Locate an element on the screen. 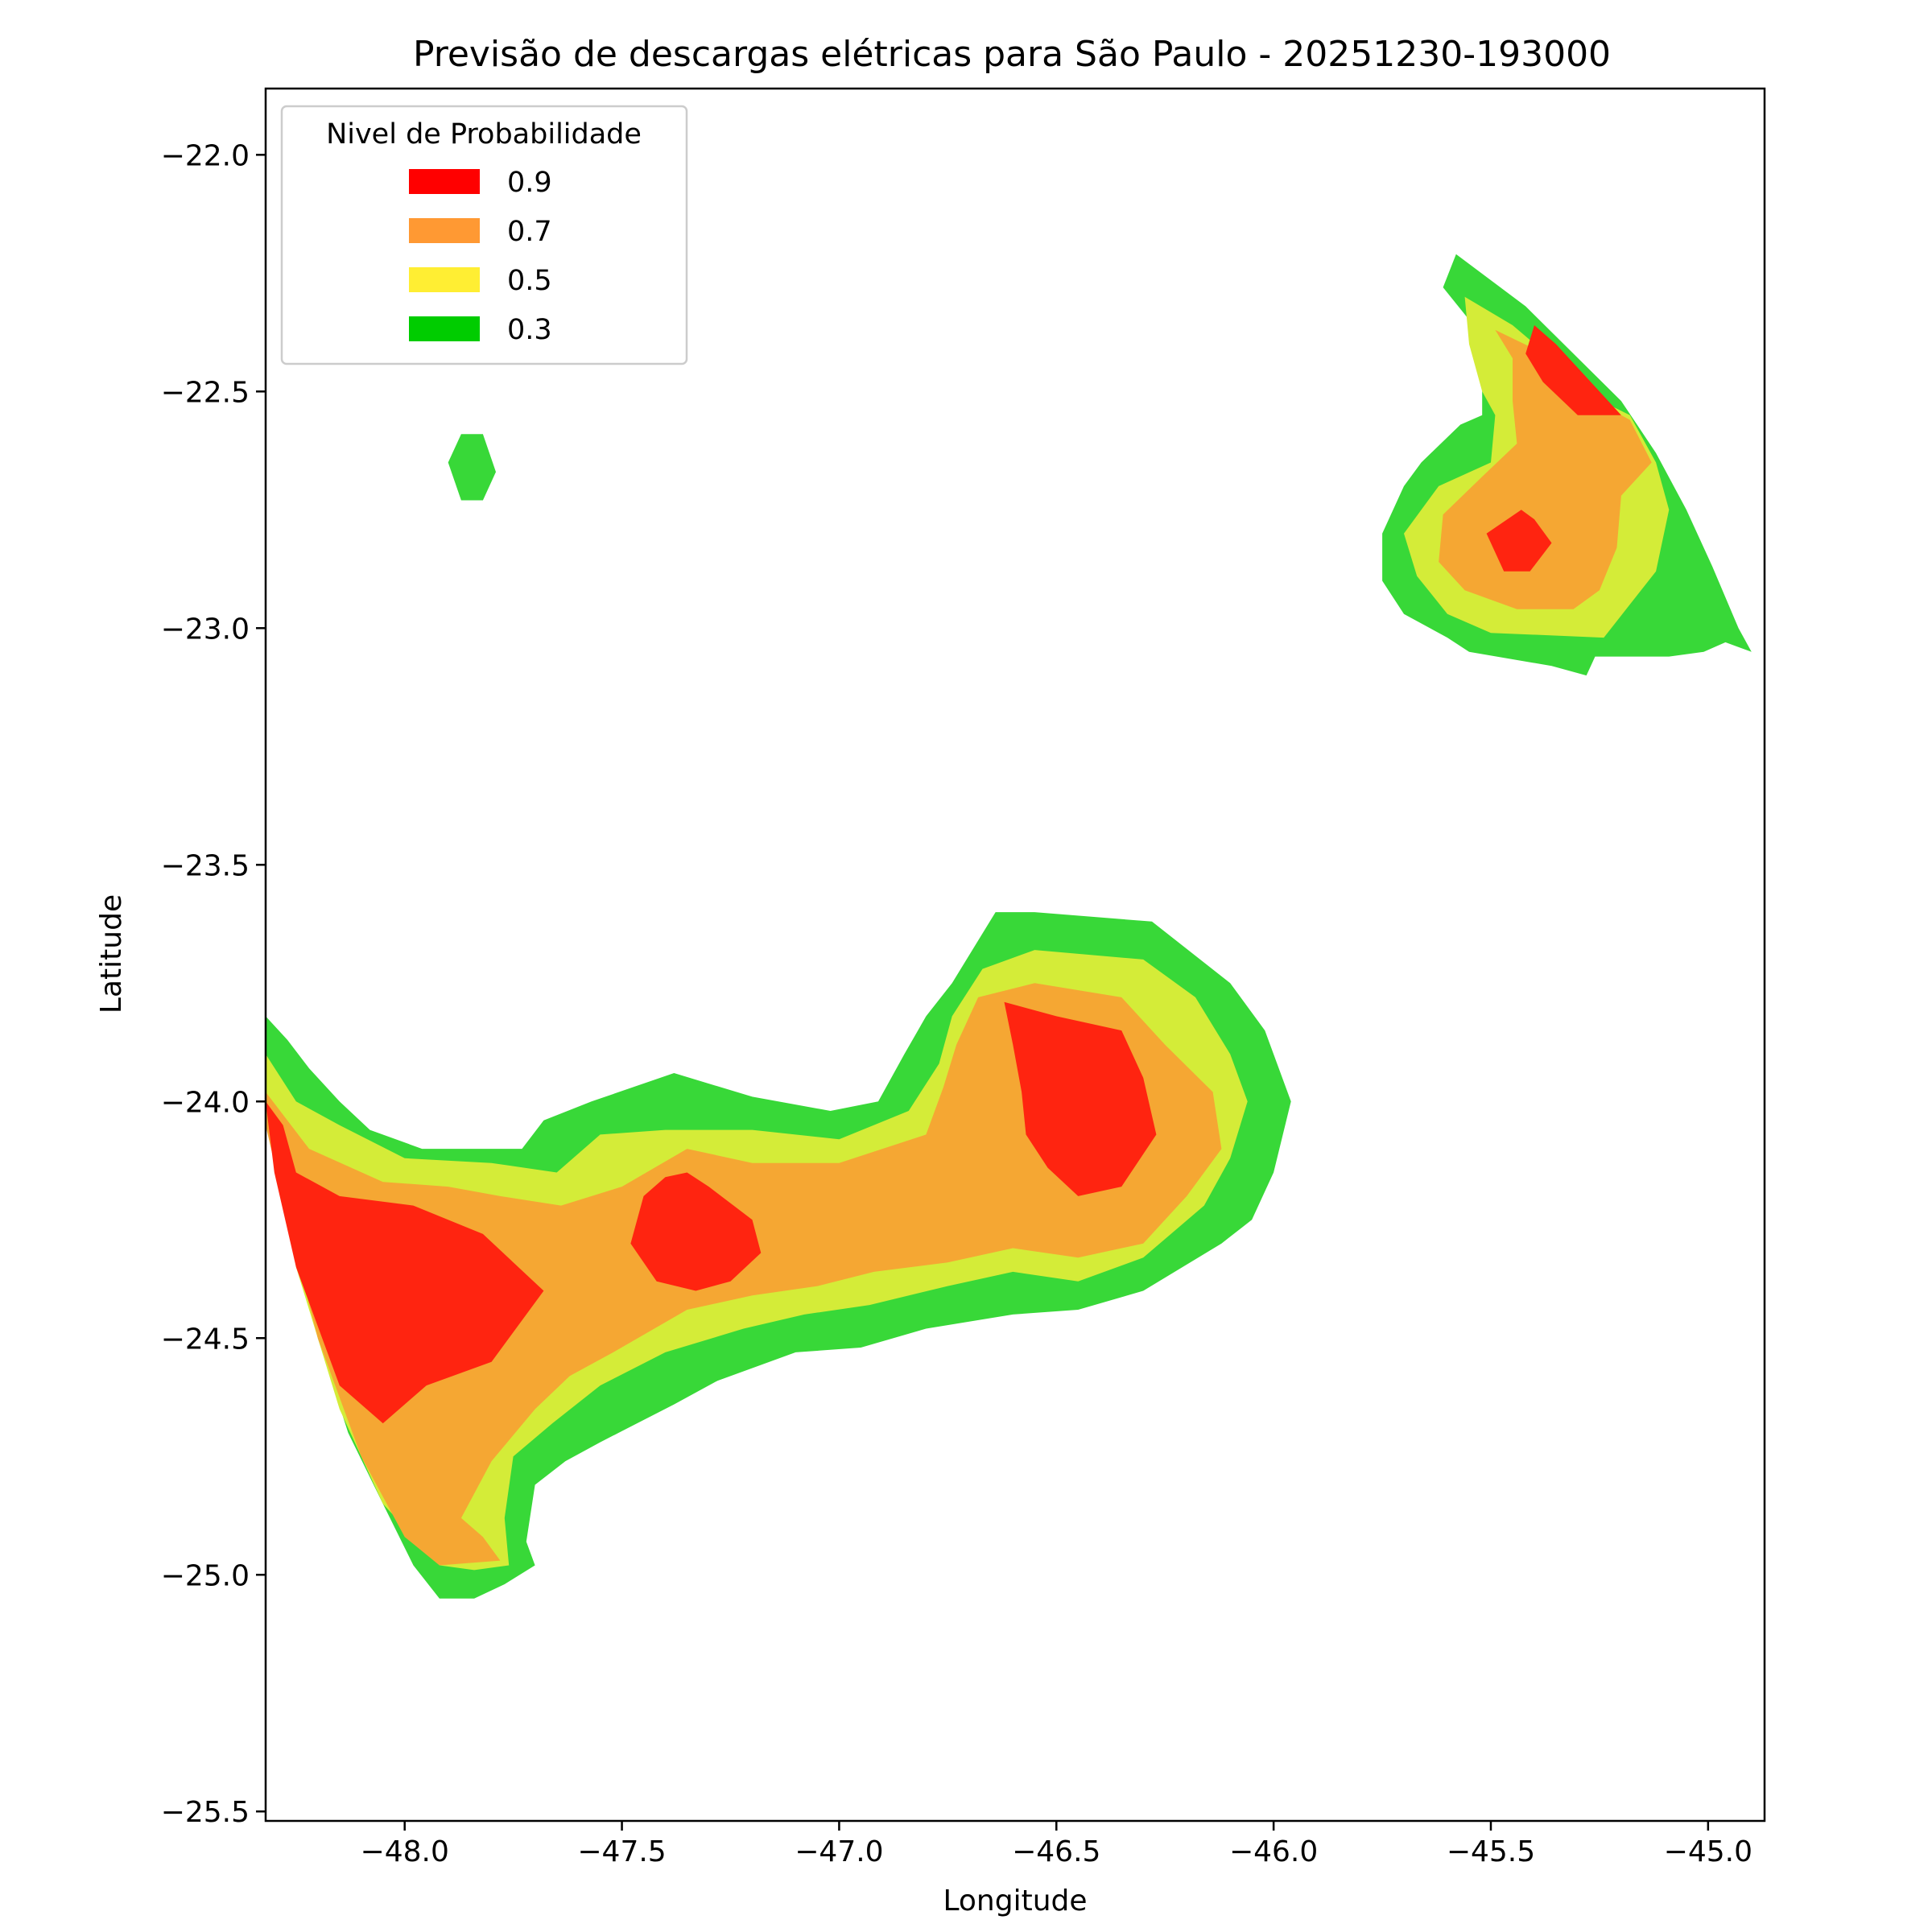 The image size is (1932, 1932). x-tick-label: −45.0 is located at coordinates (1708, 1851).